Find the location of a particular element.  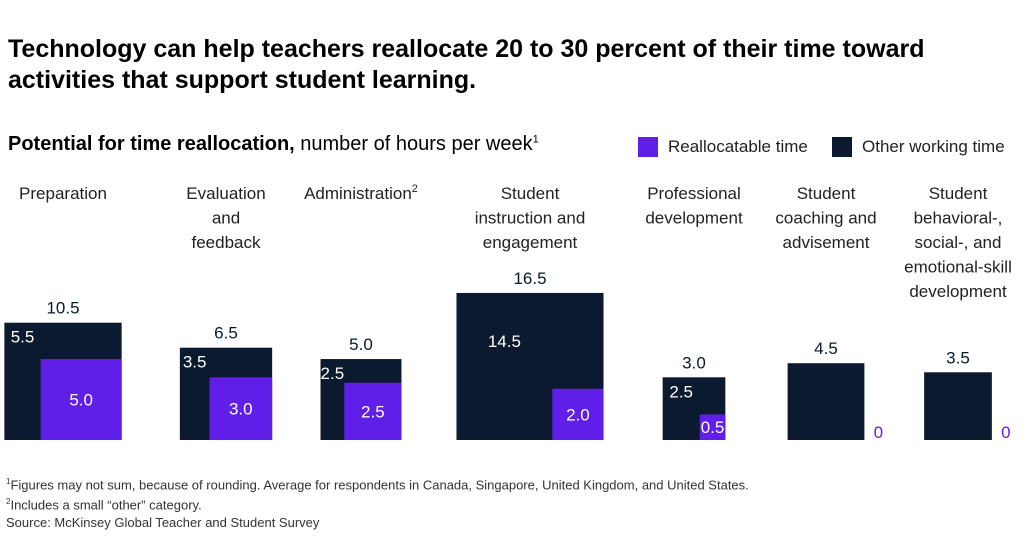

cat-3-total-label: 5.0 is located at coordinates (361, 344).